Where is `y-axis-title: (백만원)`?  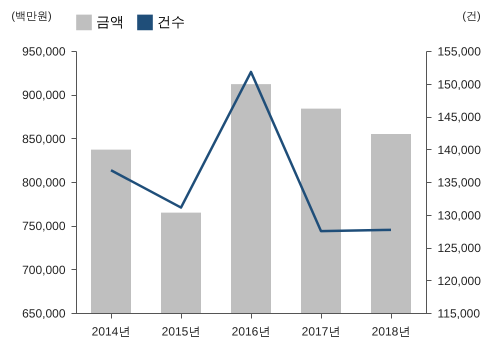 y-axis-title: (백만원) is located at coordinates (31, 16).